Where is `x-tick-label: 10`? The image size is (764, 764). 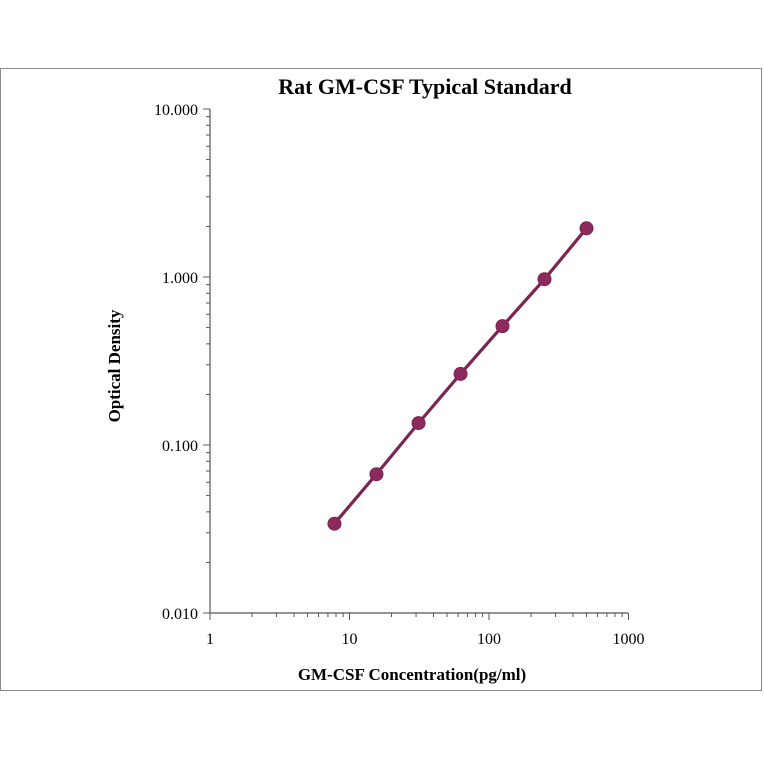 x-tick-label: 10 is located at coordinates (350, 639).